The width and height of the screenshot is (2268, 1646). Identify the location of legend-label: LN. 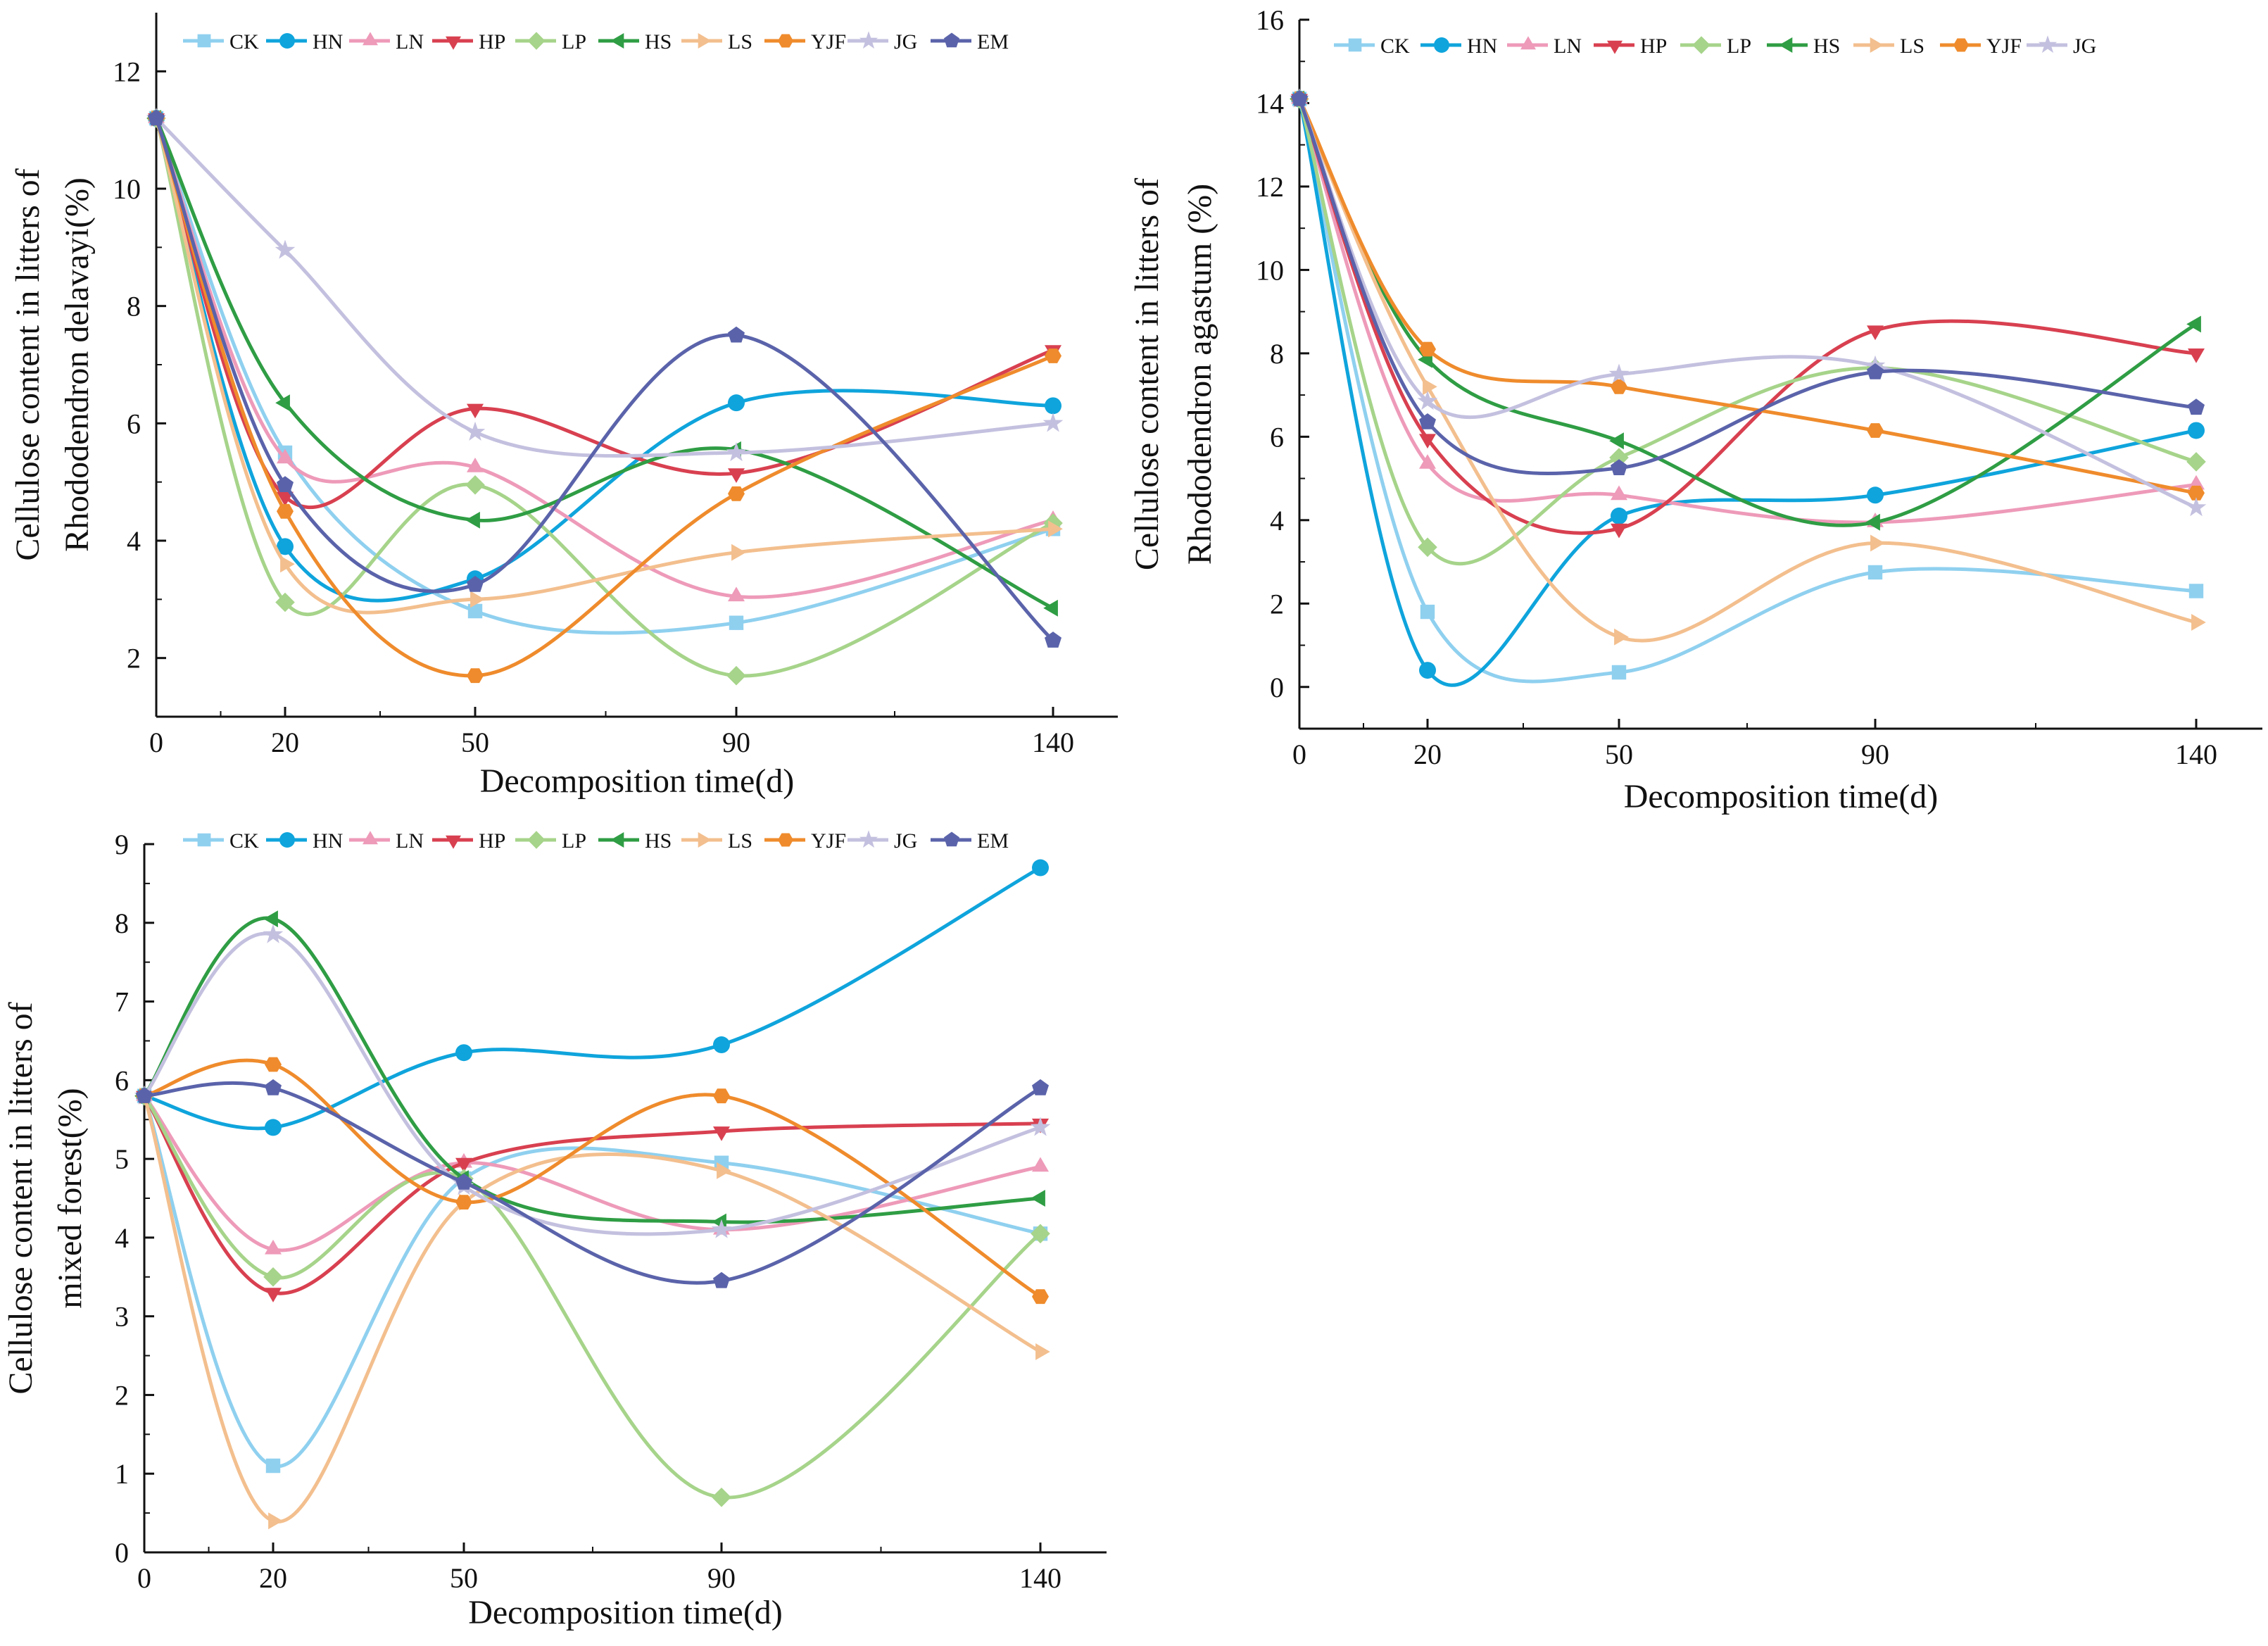
(410, 841).